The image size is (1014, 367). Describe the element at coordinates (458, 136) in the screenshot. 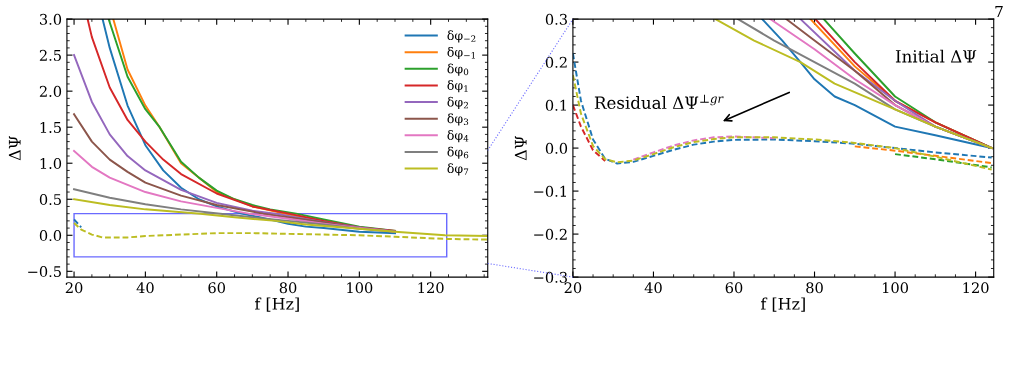

I see `legend-label: δφ$_{4}$` at that location.